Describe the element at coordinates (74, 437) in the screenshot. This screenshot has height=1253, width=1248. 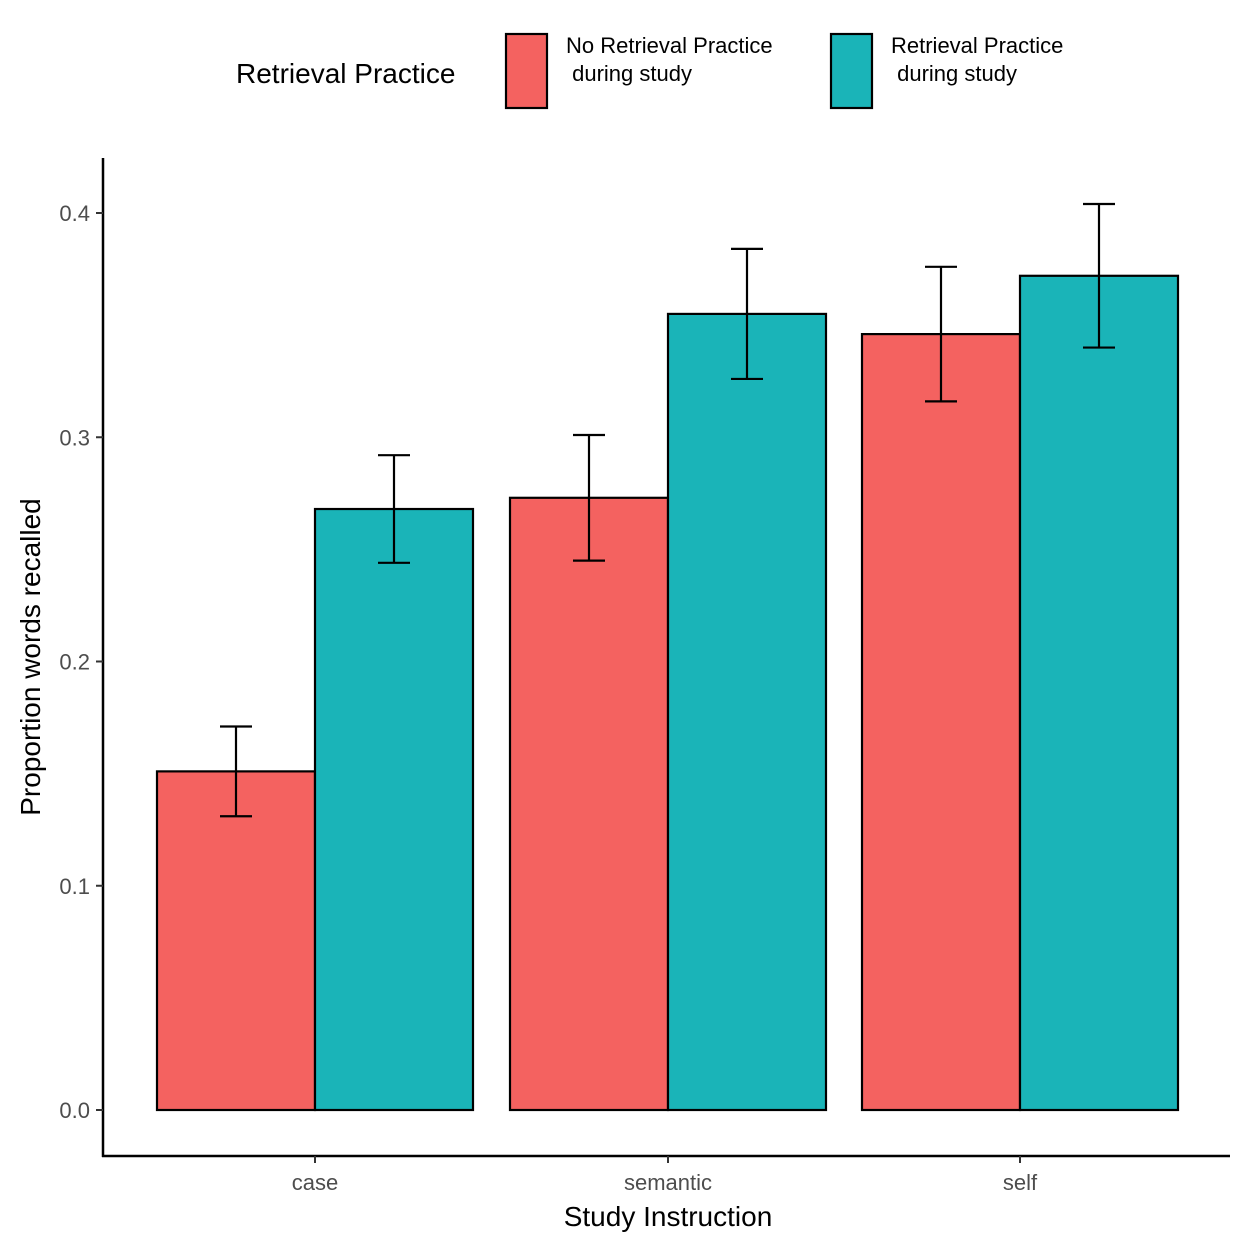
I see `y-tick-label: 0.3` at that location.